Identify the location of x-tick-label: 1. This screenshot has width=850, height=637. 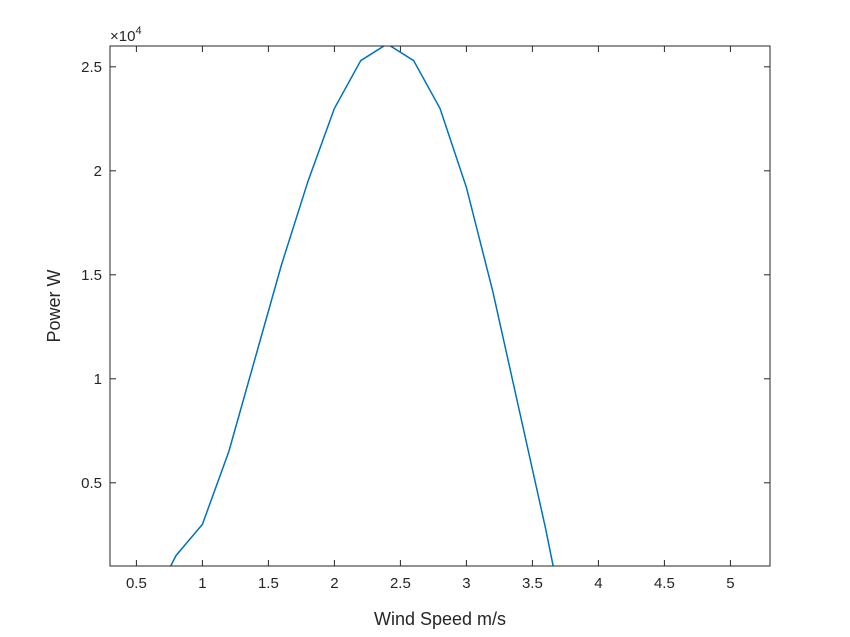
(202, 583).